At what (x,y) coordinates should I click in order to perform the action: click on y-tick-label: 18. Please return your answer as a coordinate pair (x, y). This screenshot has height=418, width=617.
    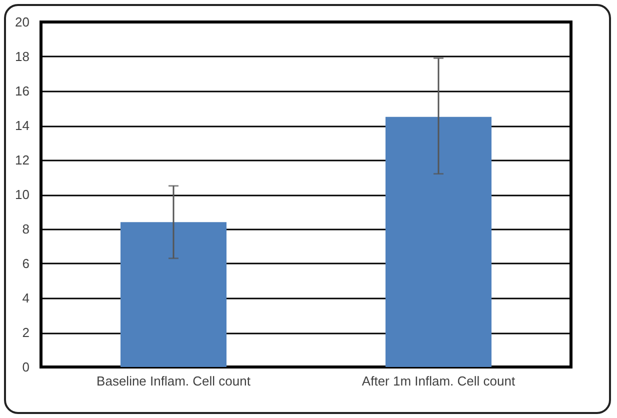
    Looking at the image, I should click on (22, 56).